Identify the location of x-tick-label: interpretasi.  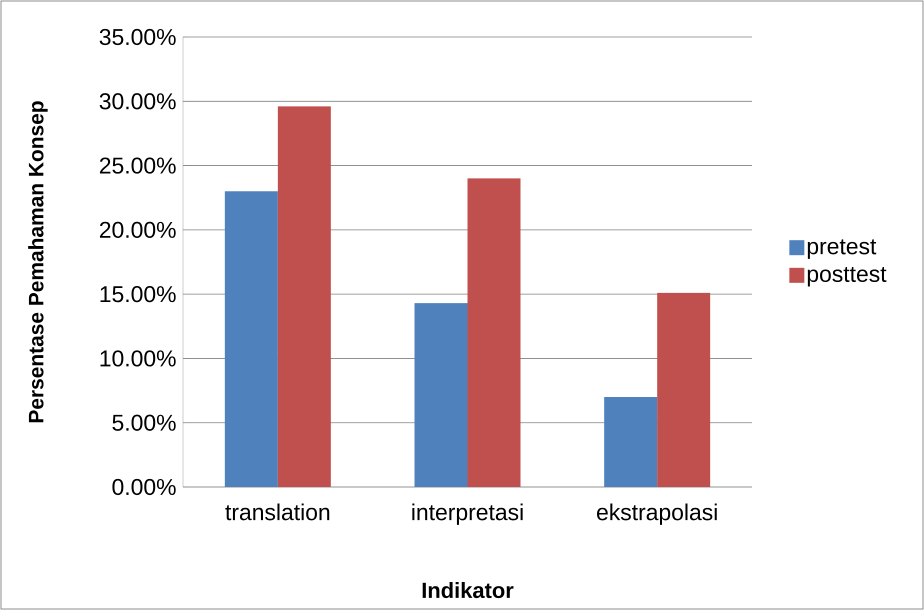
(467, 514).